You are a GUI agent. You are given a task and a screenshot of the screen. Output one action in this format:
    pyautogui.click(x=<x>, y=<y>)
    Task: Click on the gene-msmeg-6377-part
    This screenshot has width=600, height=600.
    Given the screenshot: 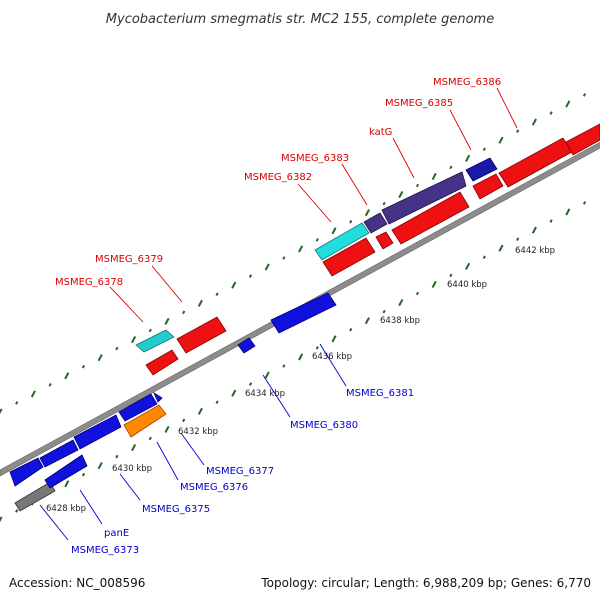 What is the action you would take?
    pyautogui.click(x=138, y=407)
    